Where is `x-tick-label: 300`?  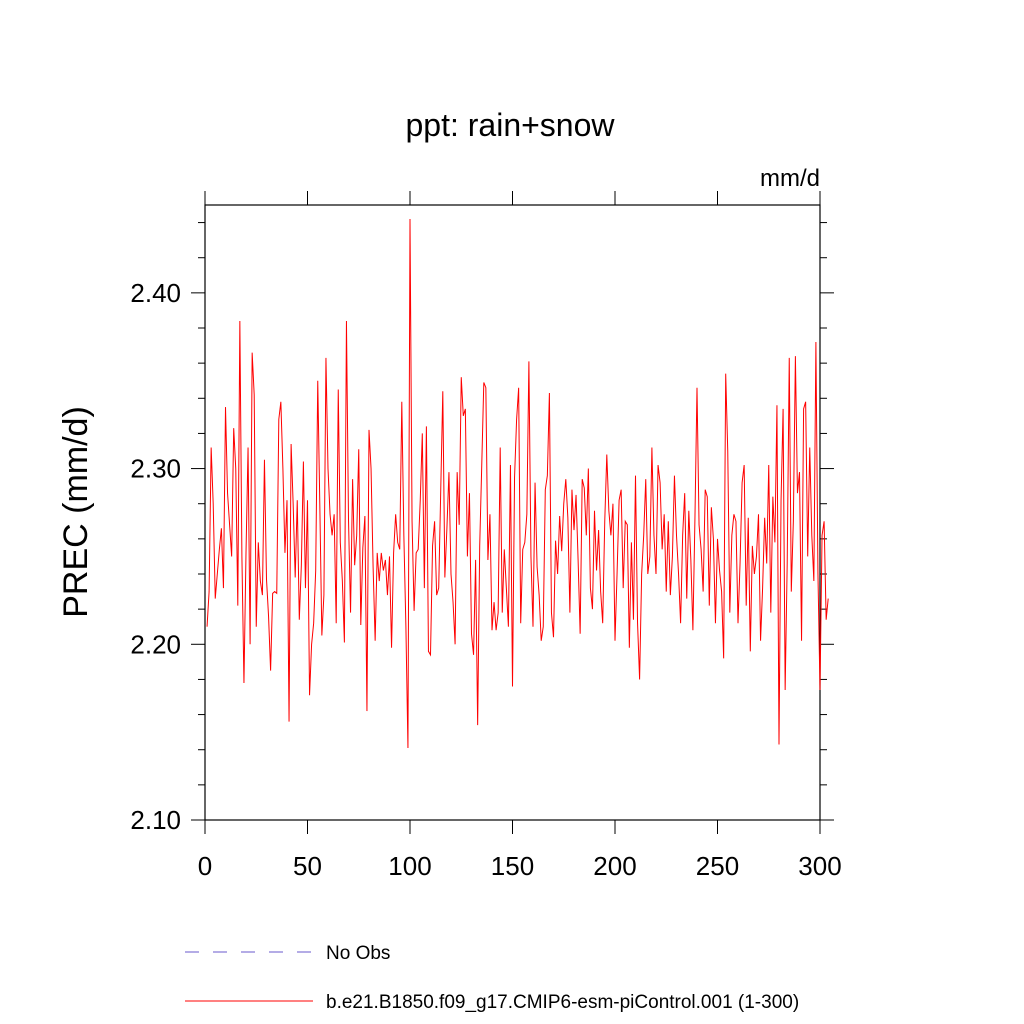
x-tick-label: 300 is located at coordinates (819, 866).